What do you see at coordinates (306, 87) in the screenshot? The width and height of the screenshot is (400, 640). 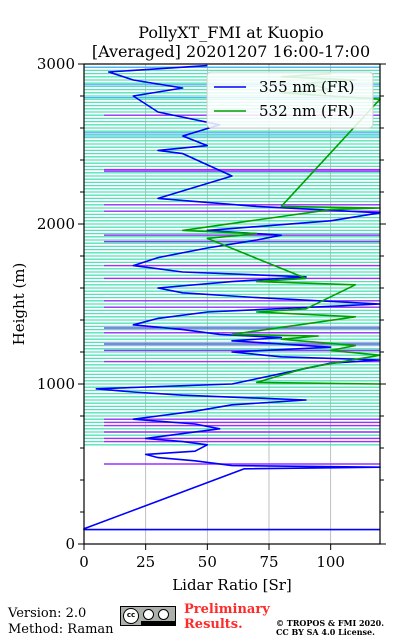 I see `legend-entry-355: 355 nm (FR)` at bounding box center [306, 87].